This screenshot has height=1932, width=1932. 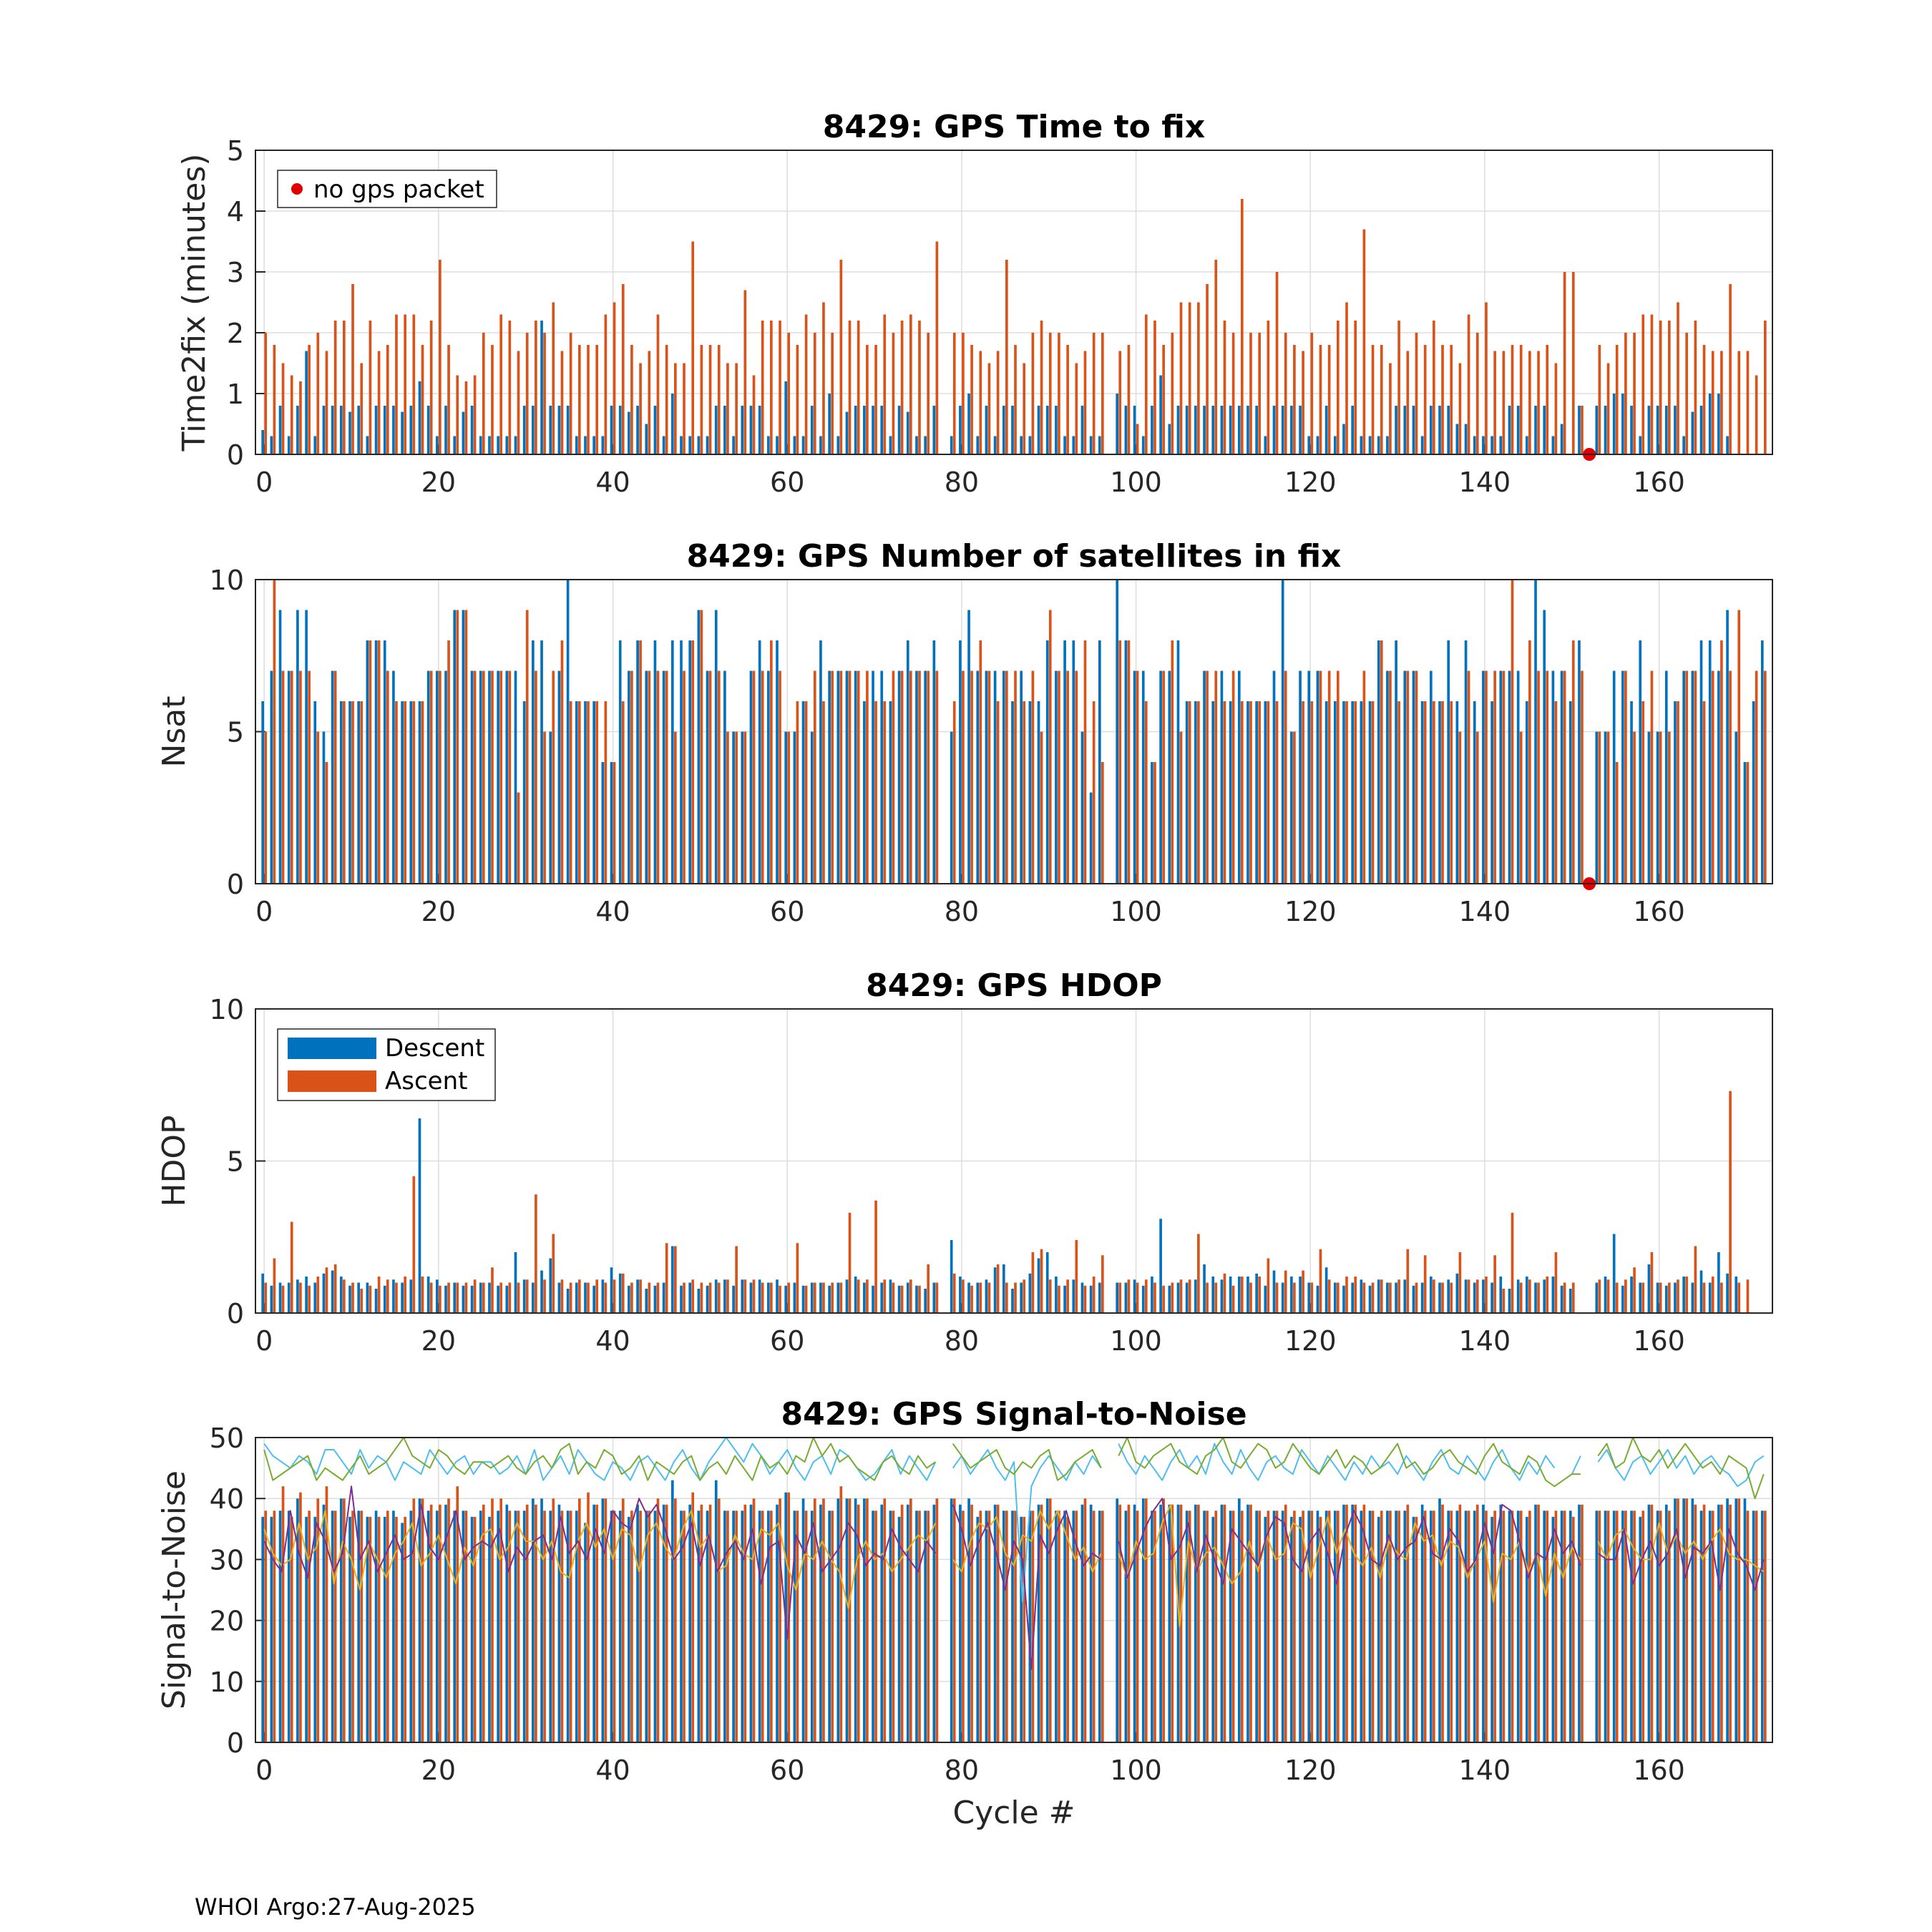 I want to click on y-tick-label: 5, so click(x=235, y=732).